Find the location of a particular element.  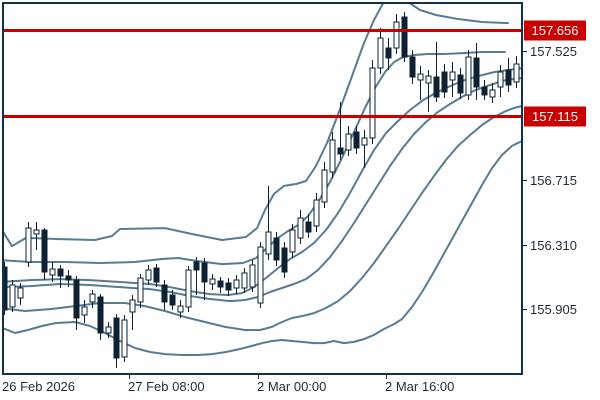

x-axis-label: 26 Feb 2026 is located at coordinates (38, 386).